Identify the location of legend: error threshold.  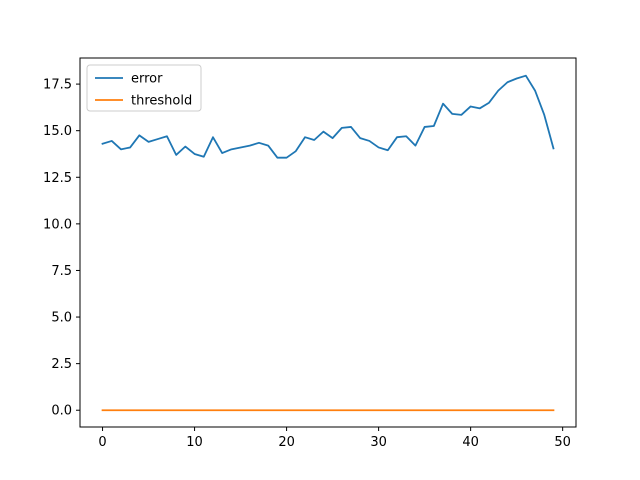
(144, 88).